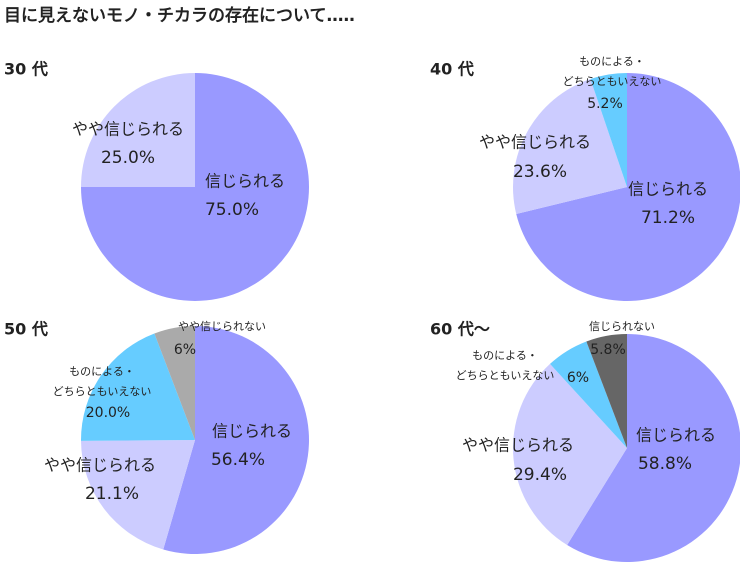  What do you see at coordinates (179, 15) in the screenshot?
I see `page-title: 目に見えないモノ・チカラの存在について…‥` at bounding box center [179, 15].